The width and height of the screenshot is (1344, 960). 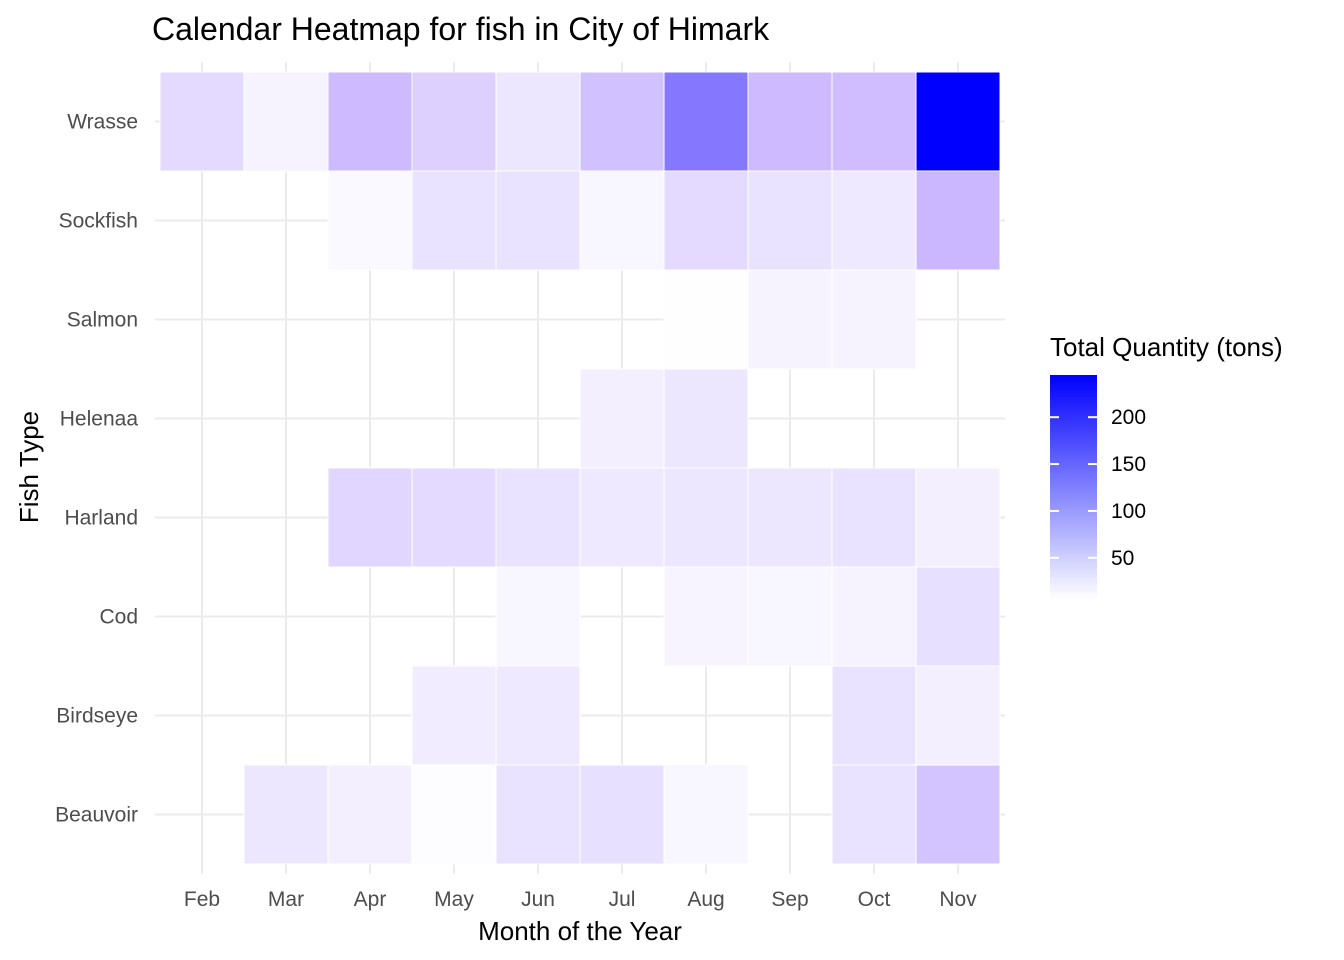 What do you see at coordinates (874, 319) in the screenshot?
I see `tile-salmon-oct` at bounding box center [874, 319].